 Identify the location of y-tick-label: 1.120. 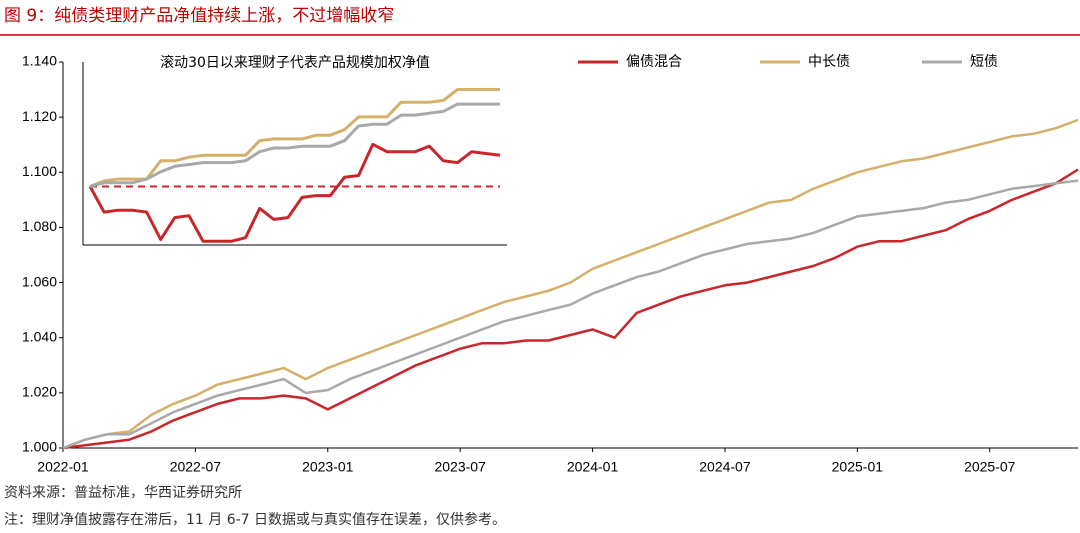
(39, 116).